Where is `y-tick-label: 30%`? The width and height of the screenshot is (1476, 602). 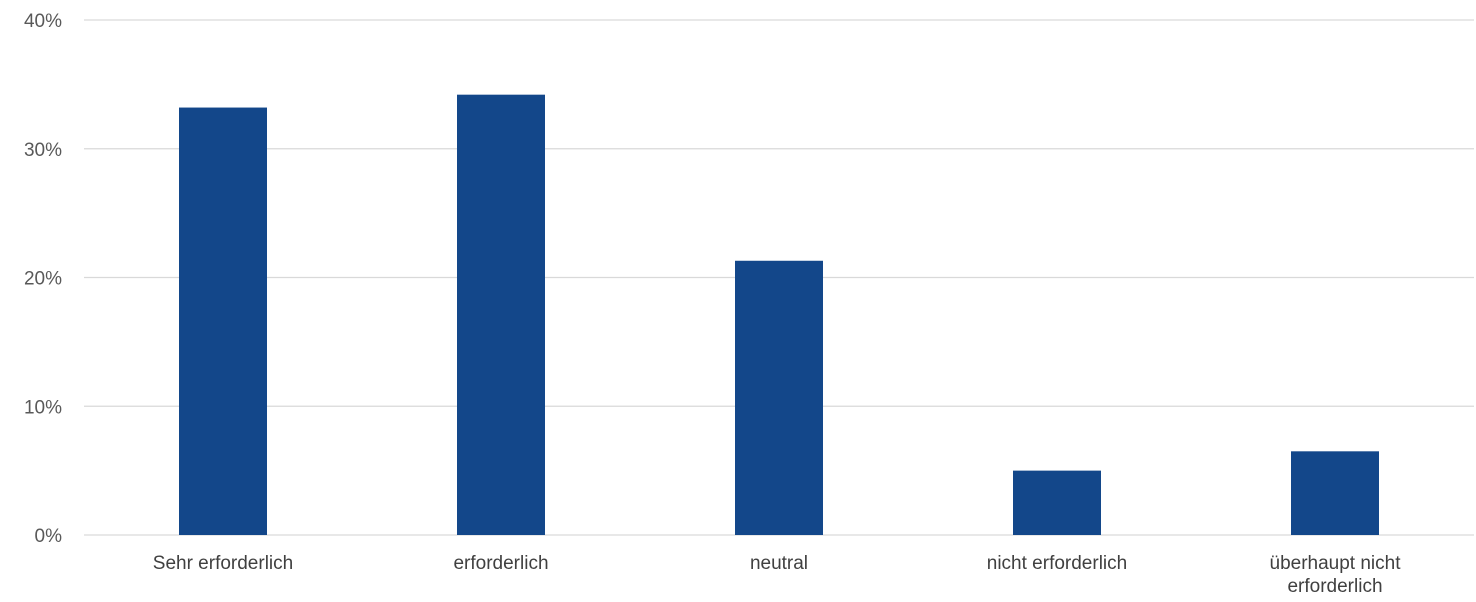 y-tick-label: 30% is located at coordinates (43, 150).